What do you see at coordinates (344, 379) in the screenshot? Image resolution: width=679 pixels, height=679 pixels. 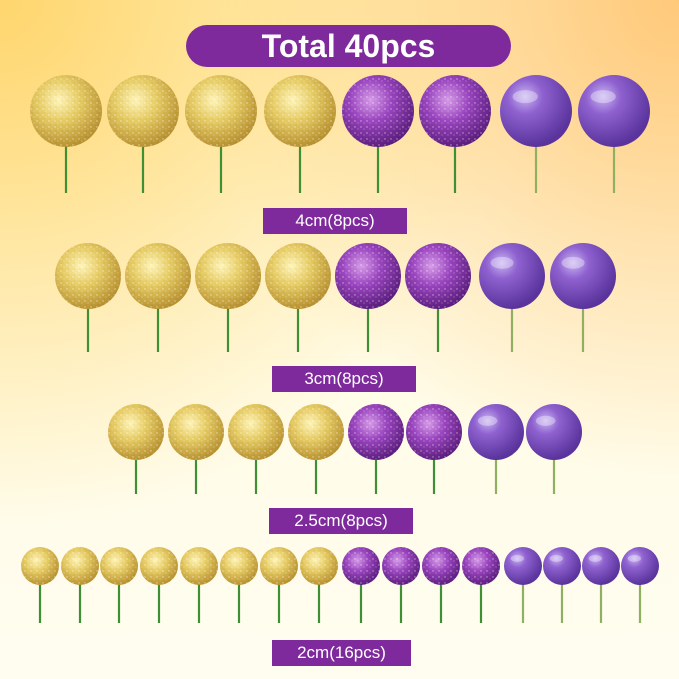 I see `size-label-3cm: 3cm(8pcs)` at bounding box center [344, 379].